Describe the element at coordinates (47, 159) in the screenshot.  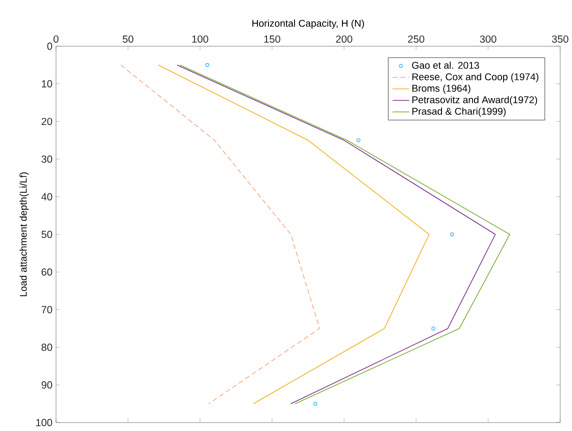
I see `y-tick-label: 30` at that location.